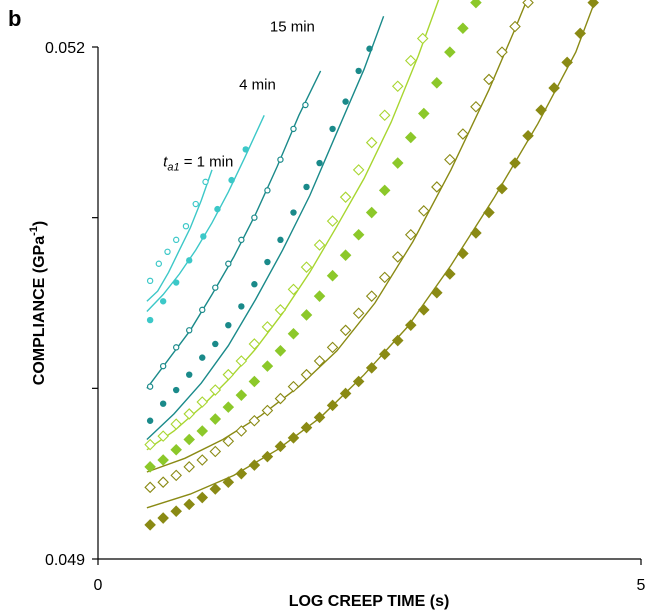  I want to click on y-axis-title: COMPLIANCE (GPa-1), so click(38, 303).